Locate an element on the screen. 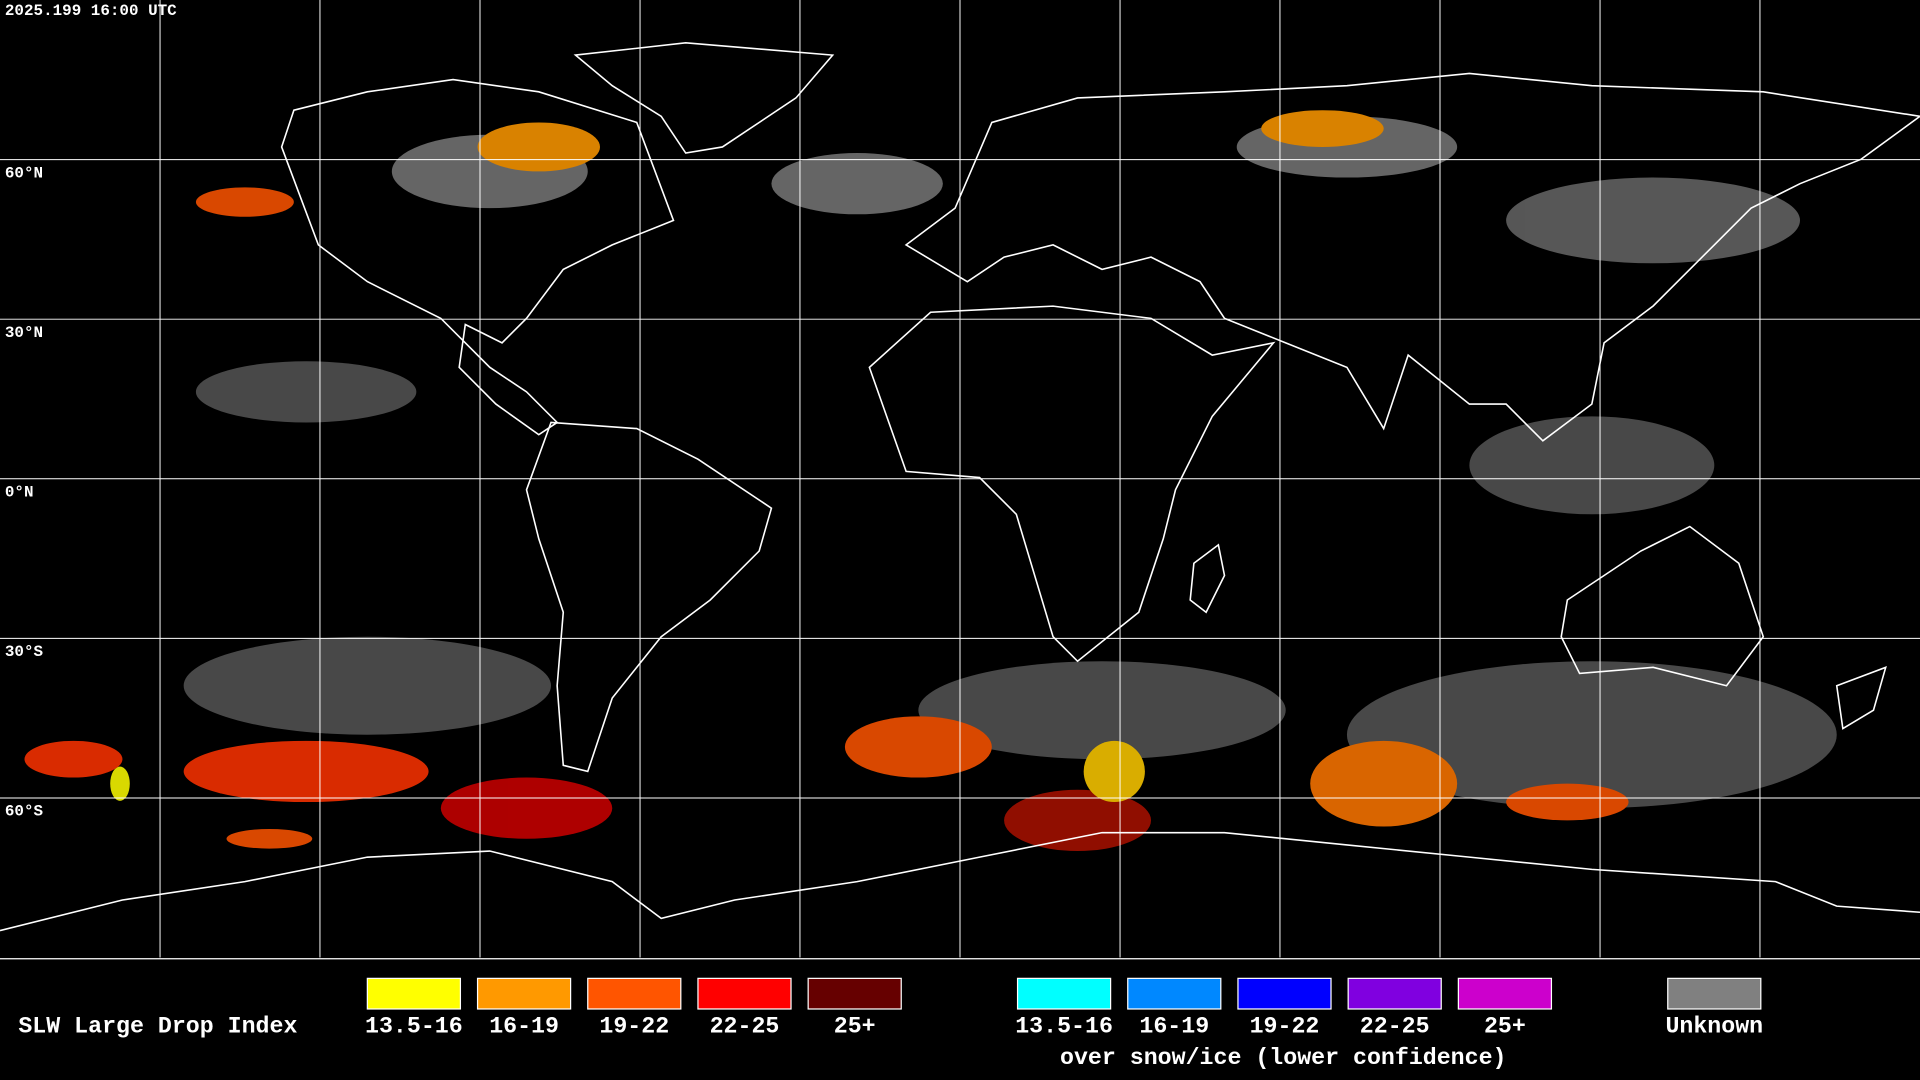 The height and width of the screenshot is (1080, 1920). legend-label: Unknown is located at coordinates (1714, 1026).